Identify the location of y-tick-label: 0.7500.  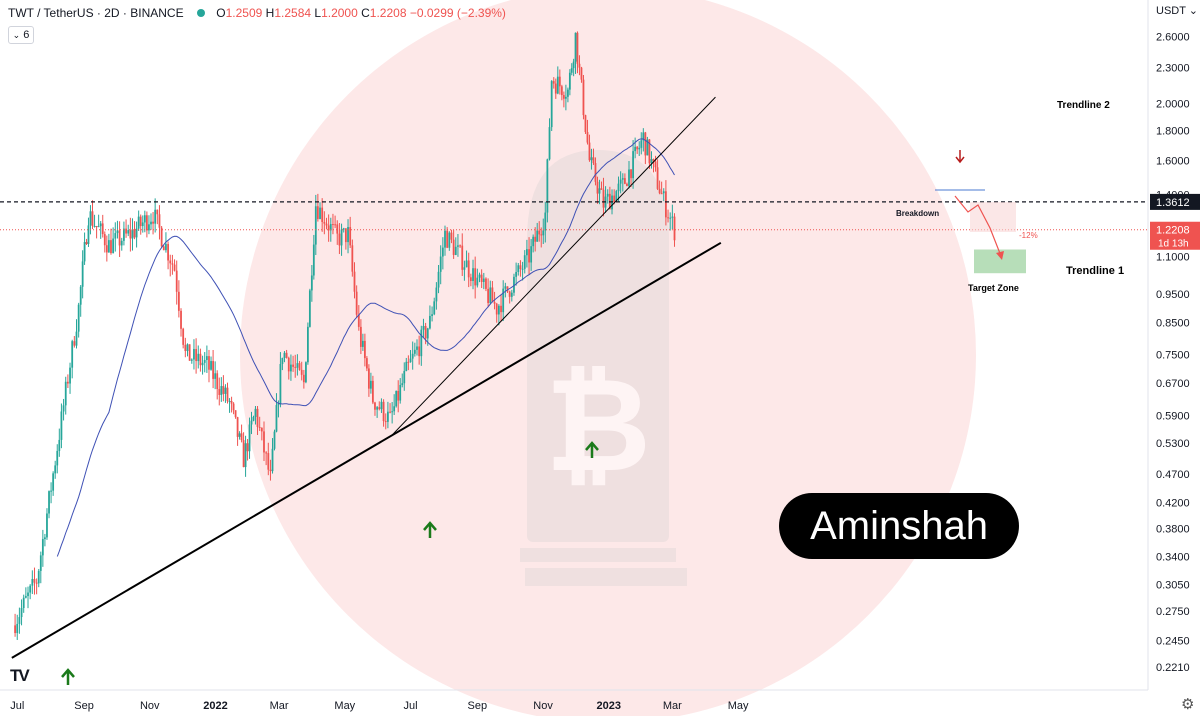
(1173, 355).